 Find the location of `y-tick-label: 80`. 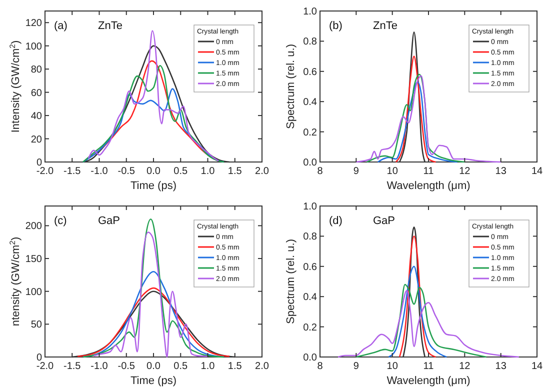

y-tick-label: 80 is located at coordinates (36, 70).